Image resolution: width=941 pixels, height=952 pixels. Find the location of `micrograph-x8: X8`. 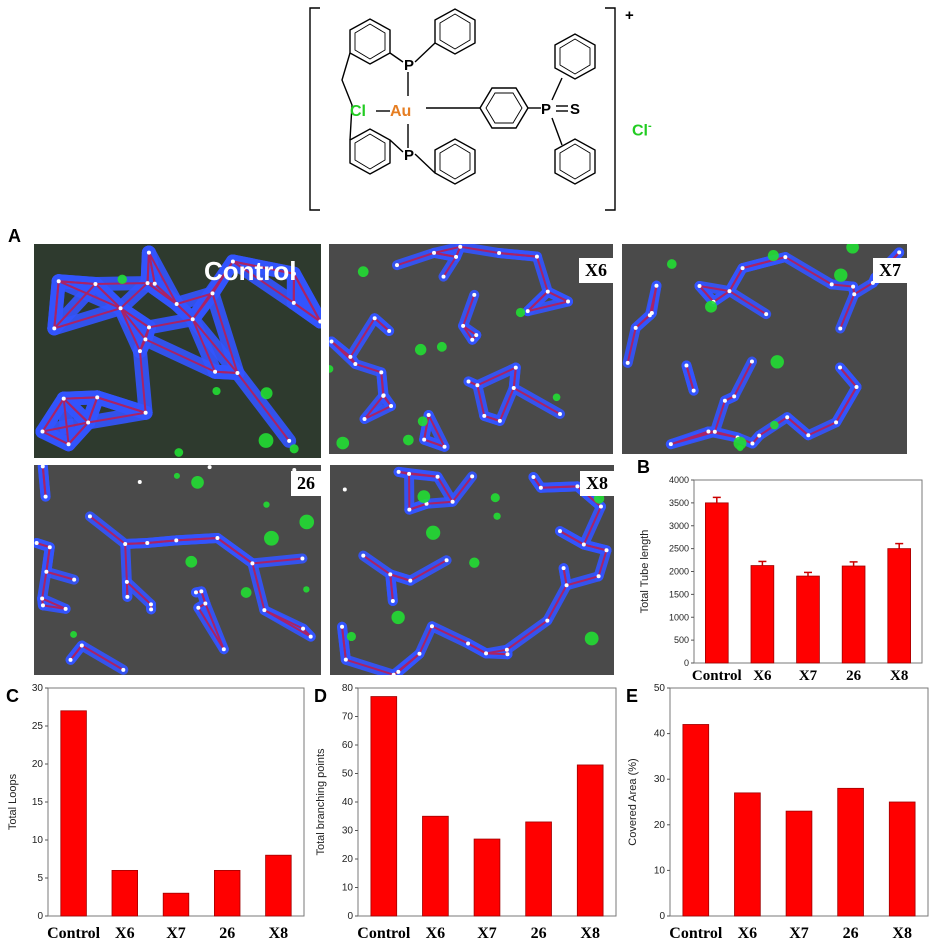

micrograph-x8: X8 is located at coordinates (472, 570).